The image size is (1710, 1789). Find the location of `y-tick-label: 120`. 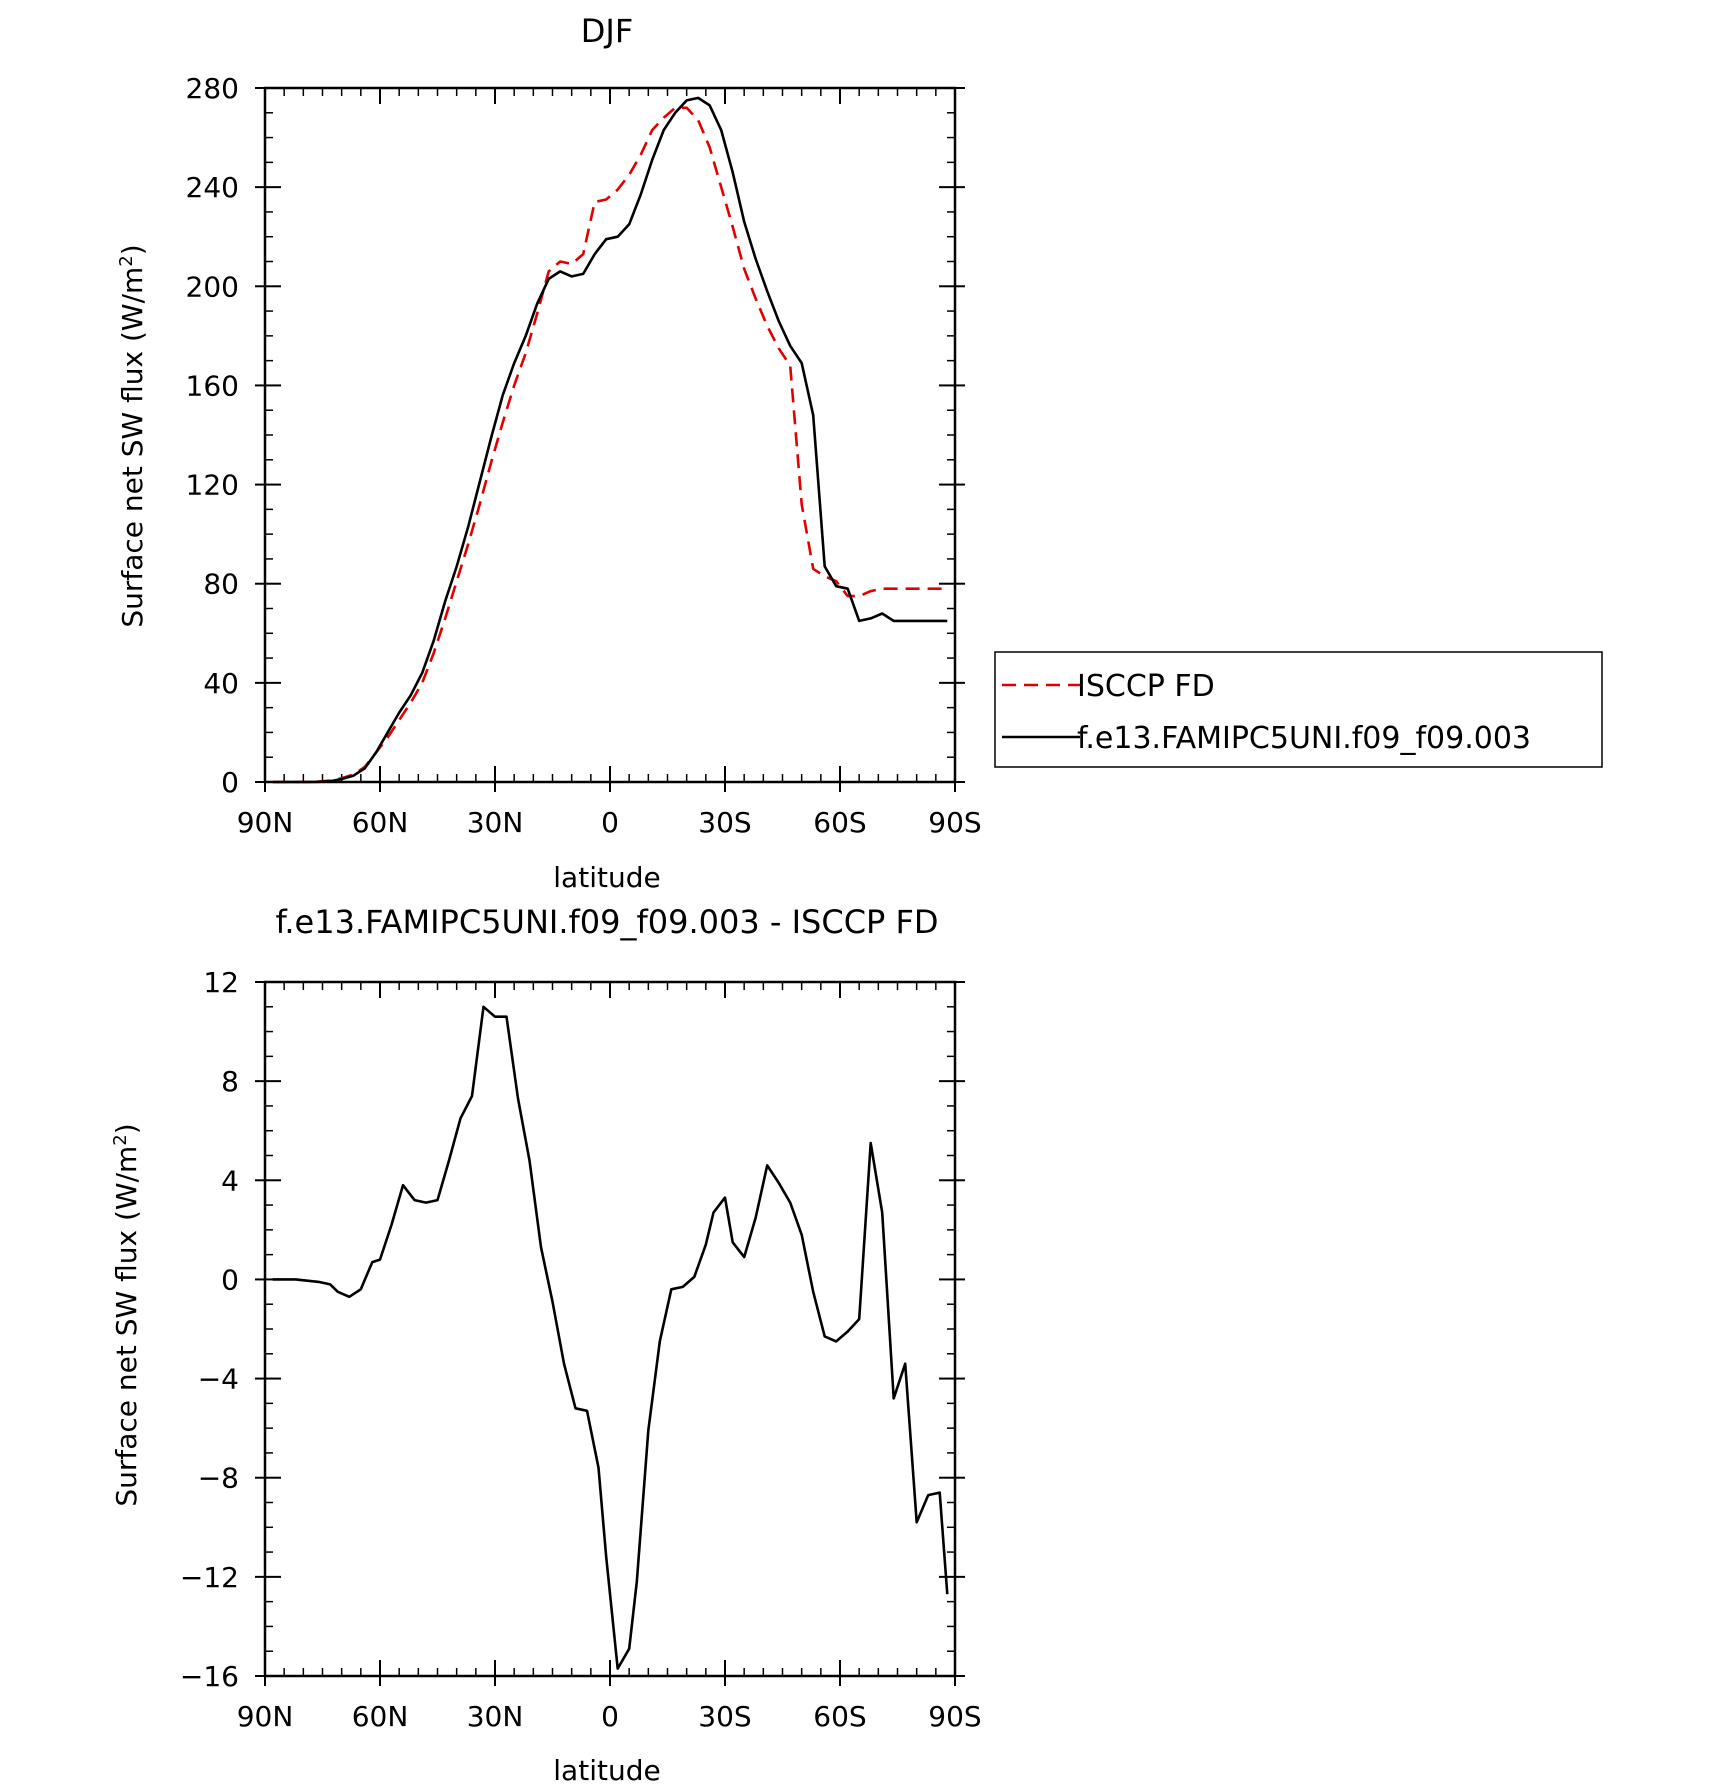

y-tick-label: 120 is located at coordinates (212, 485).